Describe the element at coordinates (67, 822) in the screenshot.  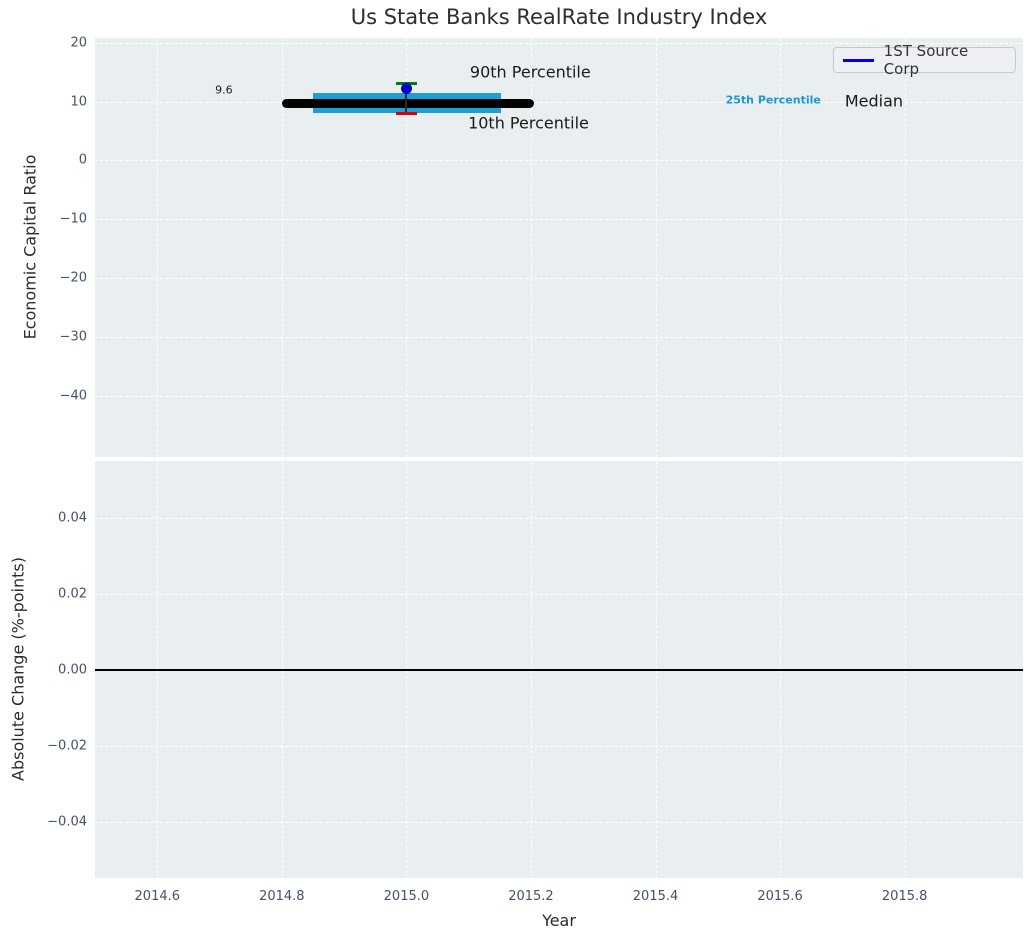
I see `y-tick-label: −0.04` at that location.